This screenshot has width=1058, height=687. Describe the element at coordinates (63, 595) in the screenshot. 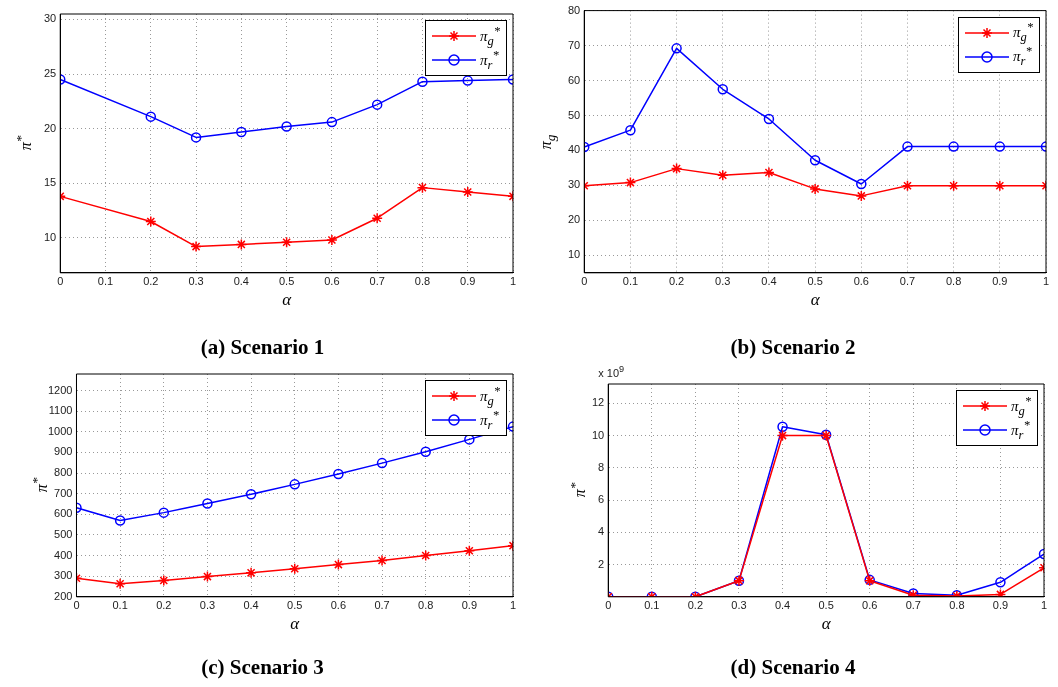

I see `y-tick-label: 200` at that location.